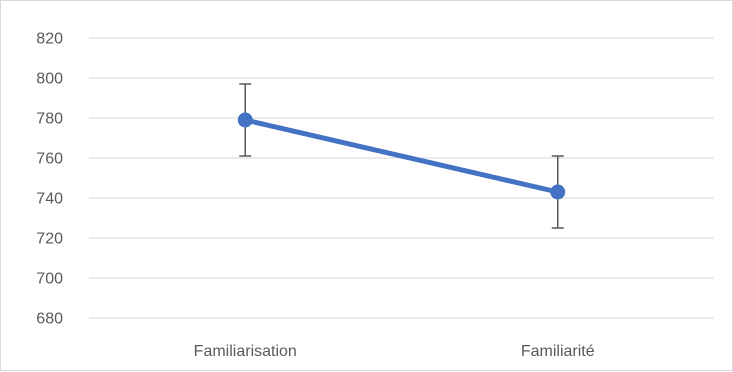  Describe the element at coordinates (49, 39) in the screenshot. I see `y-tick-label: 820` at that location.